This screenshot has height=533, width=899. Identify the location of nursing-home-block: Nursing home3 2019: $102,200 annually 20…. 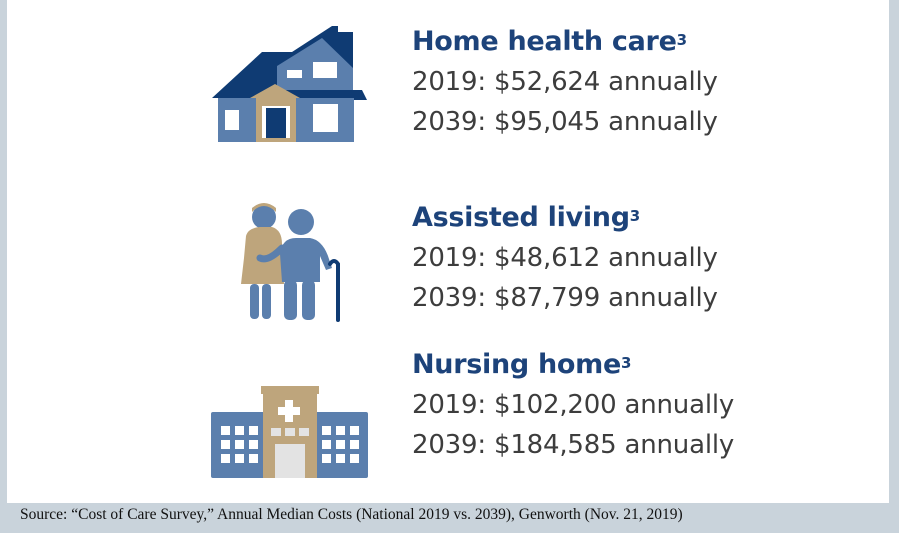
(573, 405).